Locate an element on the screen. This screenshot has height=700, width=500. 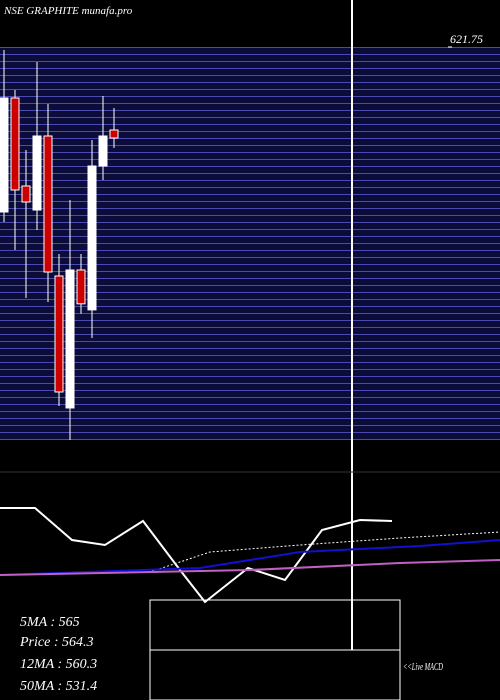
indicator: 12MA : 560.3 is located at coordinates (58, 664).